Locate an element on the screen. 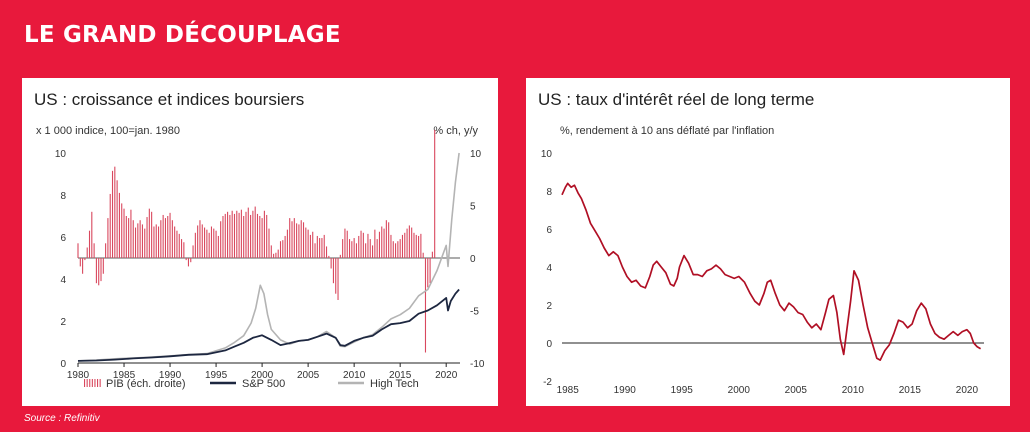 Image resolution: width=1030 pixels, height=432 pixels. y-tick-right: -10 is located at coordinates (477, 364).